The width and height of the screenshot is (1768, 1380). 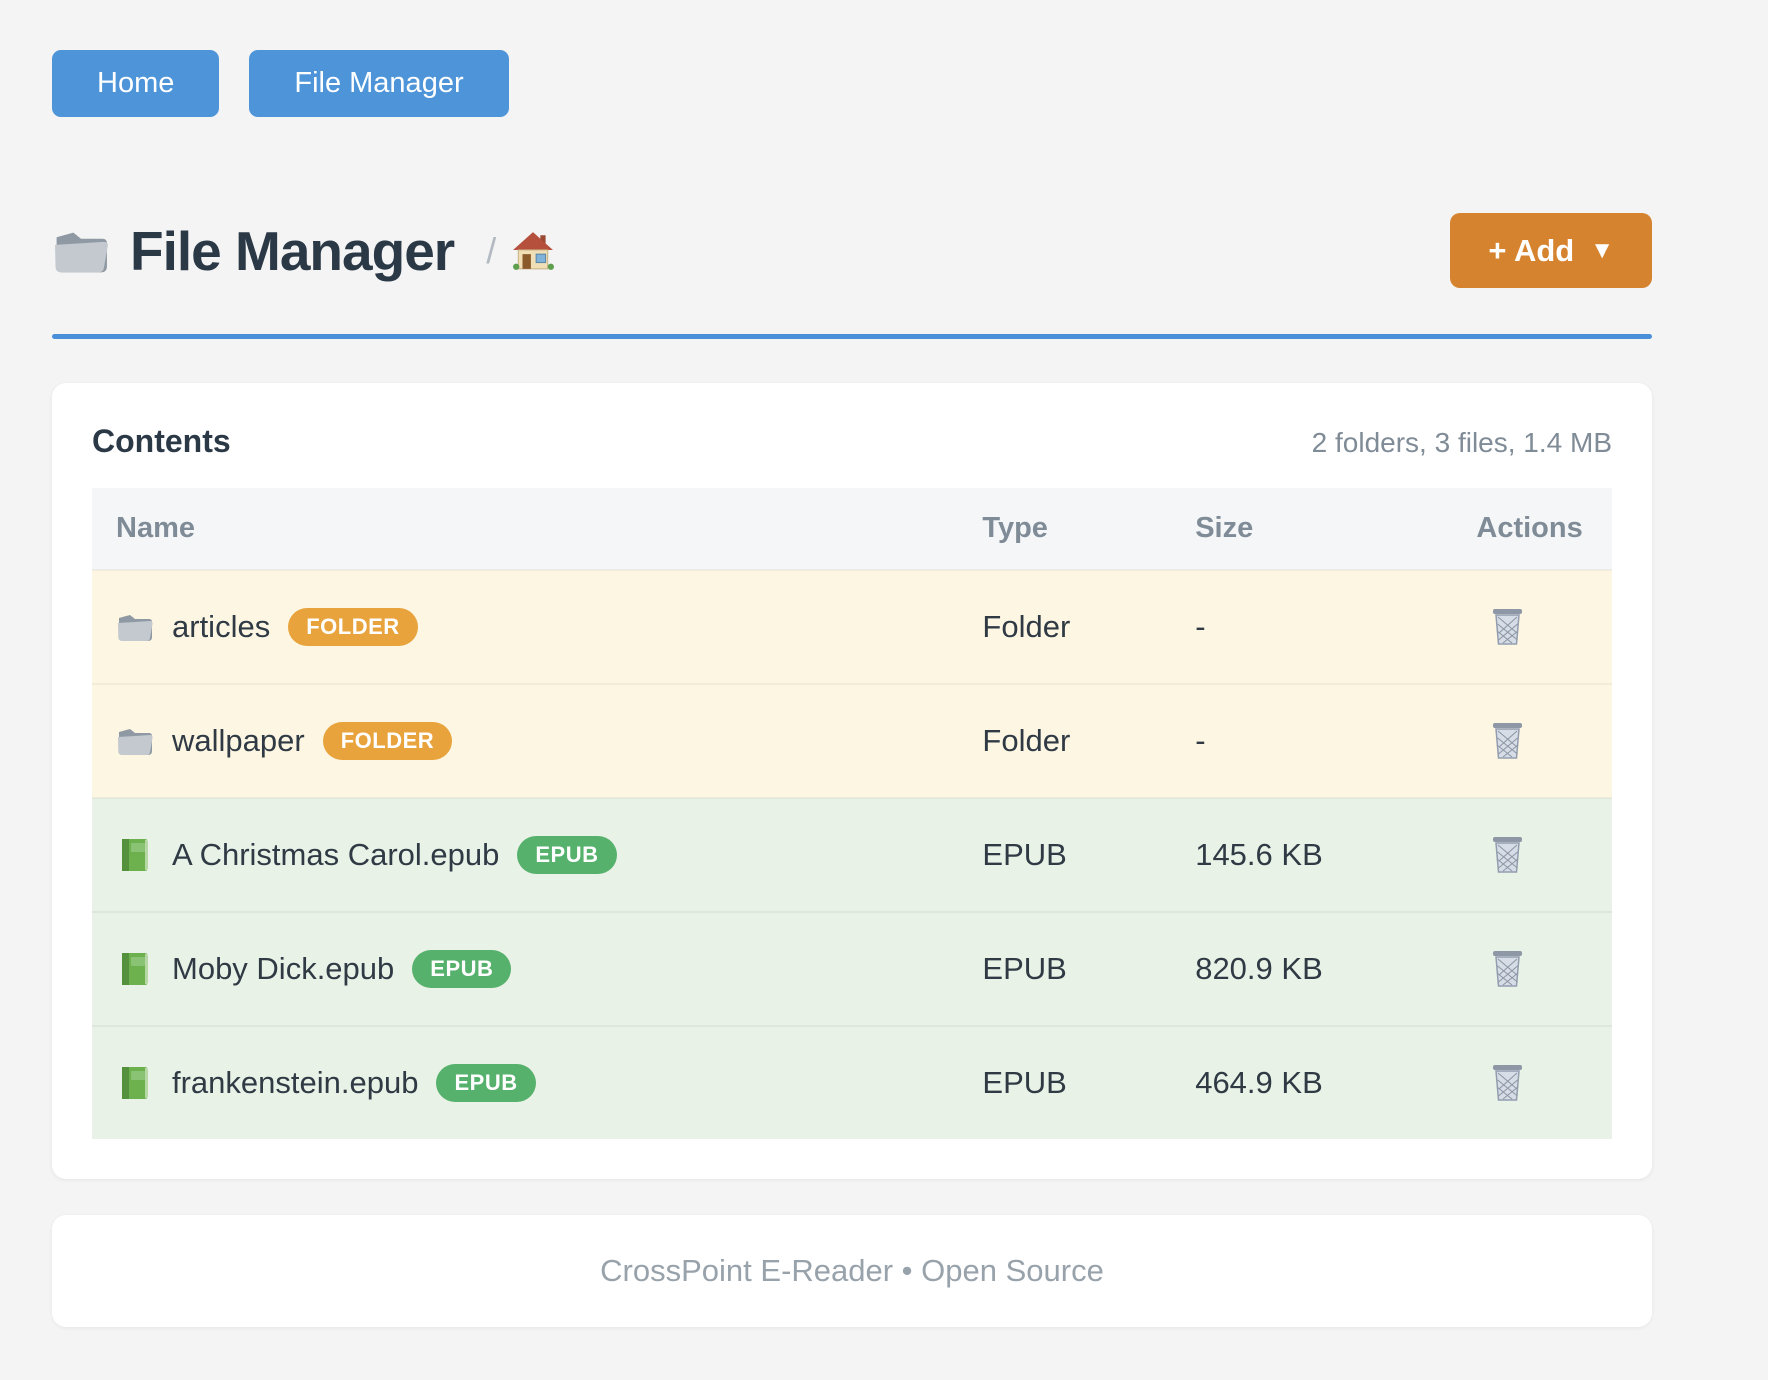 What do you see at coordinates (292, 250) in the screenshot?
I see `page-title: File Manager` at bounding box center [292, 250].